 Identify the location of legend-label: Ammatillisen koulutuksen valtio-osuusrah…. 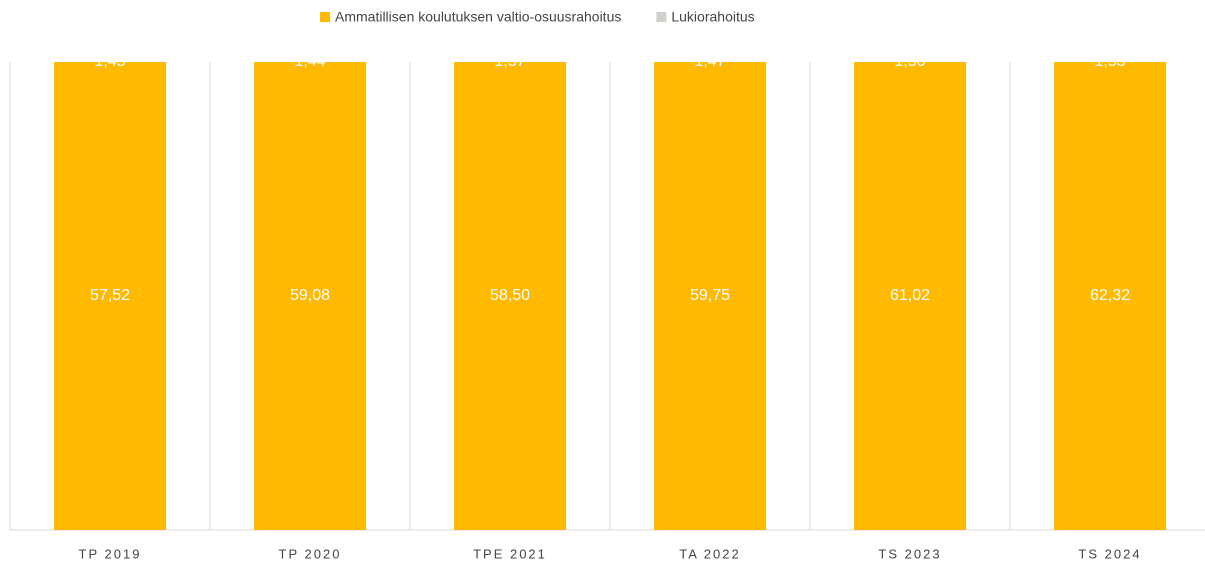
(478, 17).